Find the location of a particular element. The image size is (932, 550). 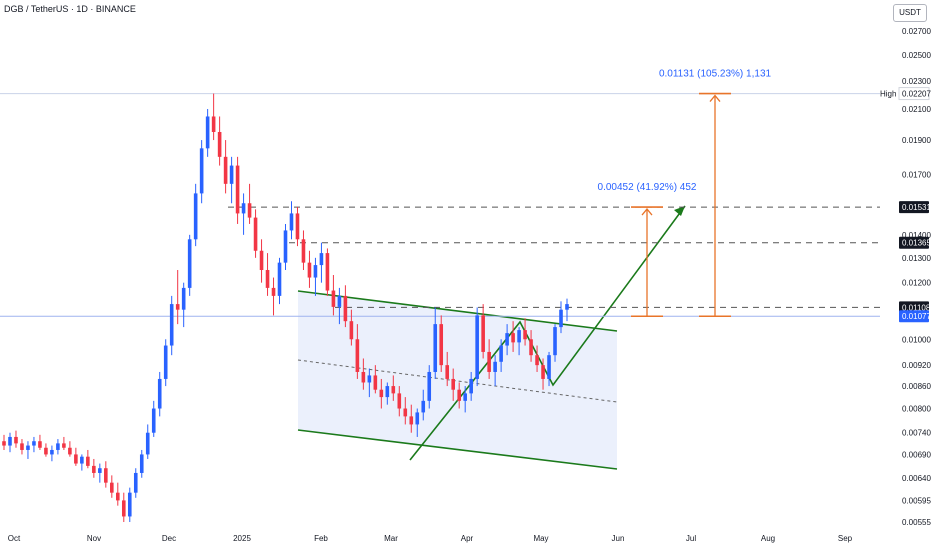

x-tick-label: Feb is located at coordinates (321, 538).